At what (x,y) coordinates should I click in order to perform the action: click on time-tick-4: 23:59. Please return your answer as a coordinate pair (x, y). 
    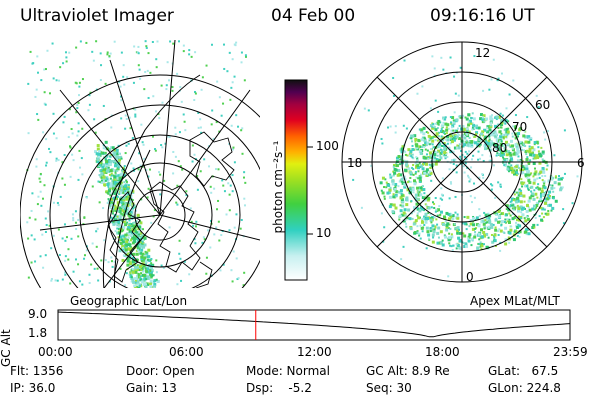
    Looking at the image, I should click on (570, 352).